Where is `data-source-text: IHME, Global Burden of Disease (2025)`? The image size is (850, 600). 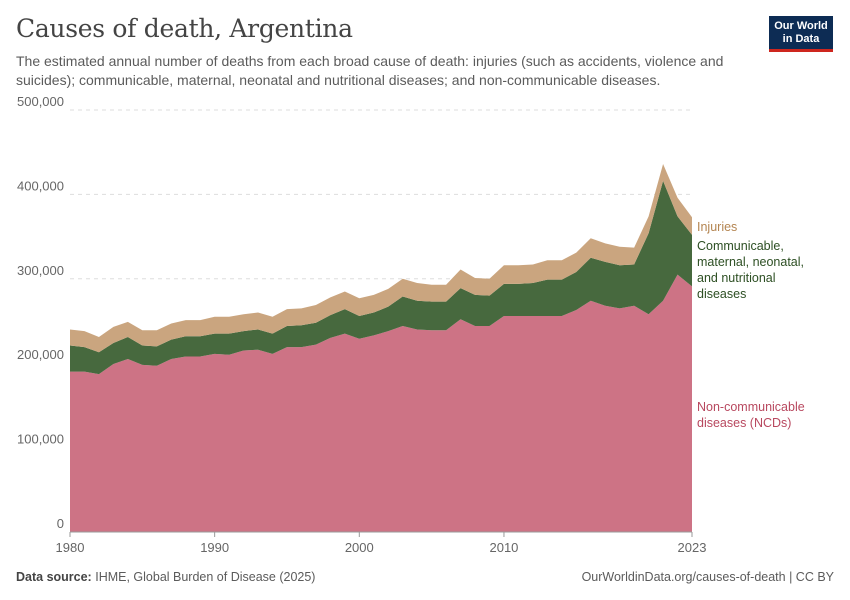 data-source-text: IHME, Global Burden of Disease (2025) is located at coordinates (205, 577).